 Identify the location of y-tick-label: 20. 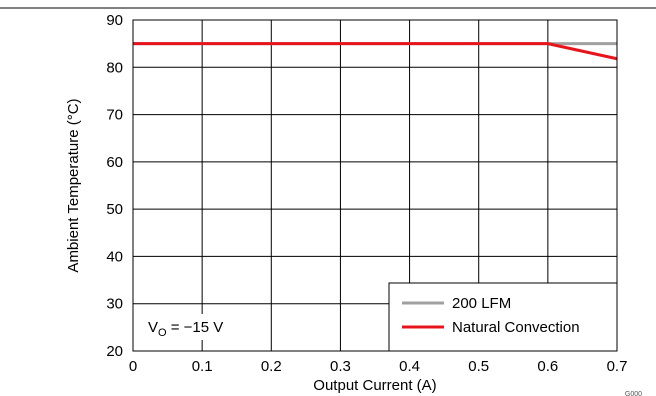
(114, 351).